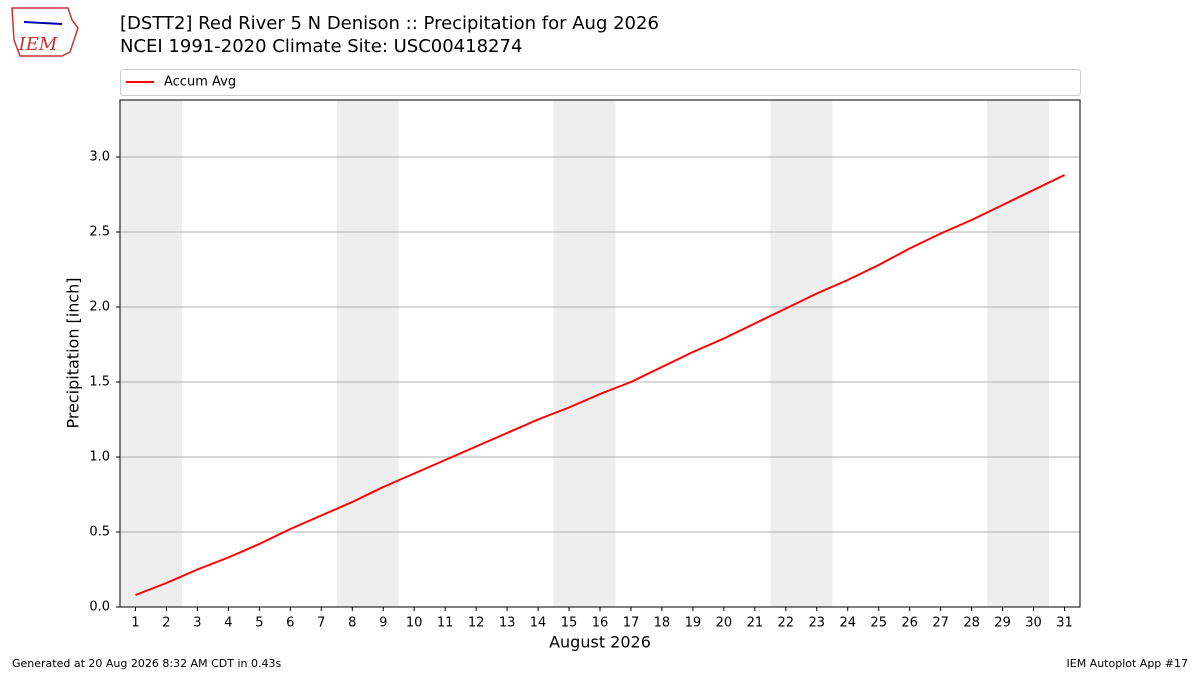 The image size is (1200, 675). What do you see at coordinates (786, 623) in the screenshot?
I see `x-tick-label: 22` at bounding box center [786, 623].